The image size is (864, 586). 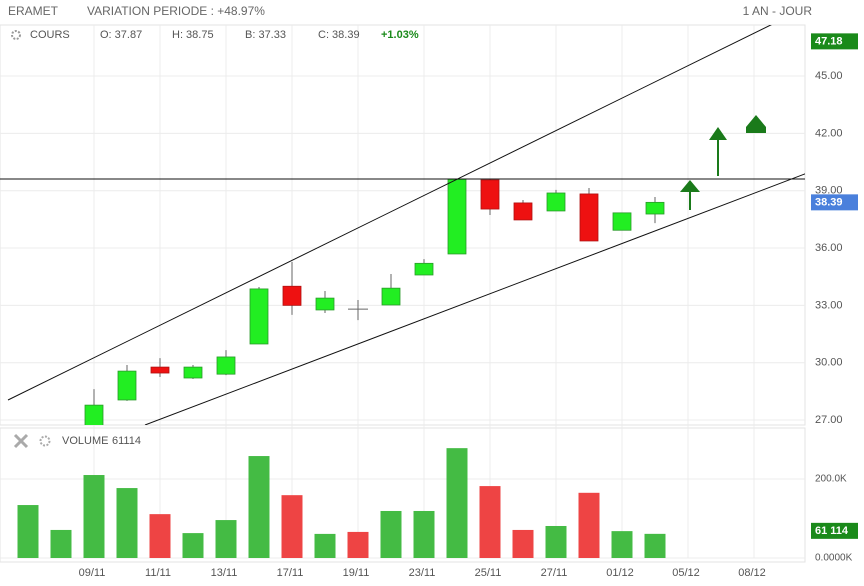 What do you see at coordinates (829, 41) in the screenshot?
I see `max-marker: 47.18` at bounding box center [829, 41].